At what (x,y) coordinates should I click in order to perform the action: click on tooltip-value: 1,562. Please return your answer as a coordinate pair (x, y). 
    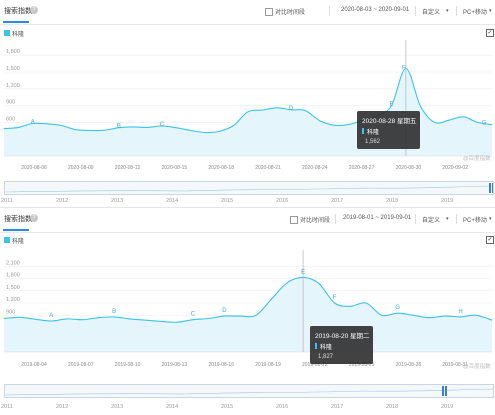
    Looking at the image, I should click on (373, 142).